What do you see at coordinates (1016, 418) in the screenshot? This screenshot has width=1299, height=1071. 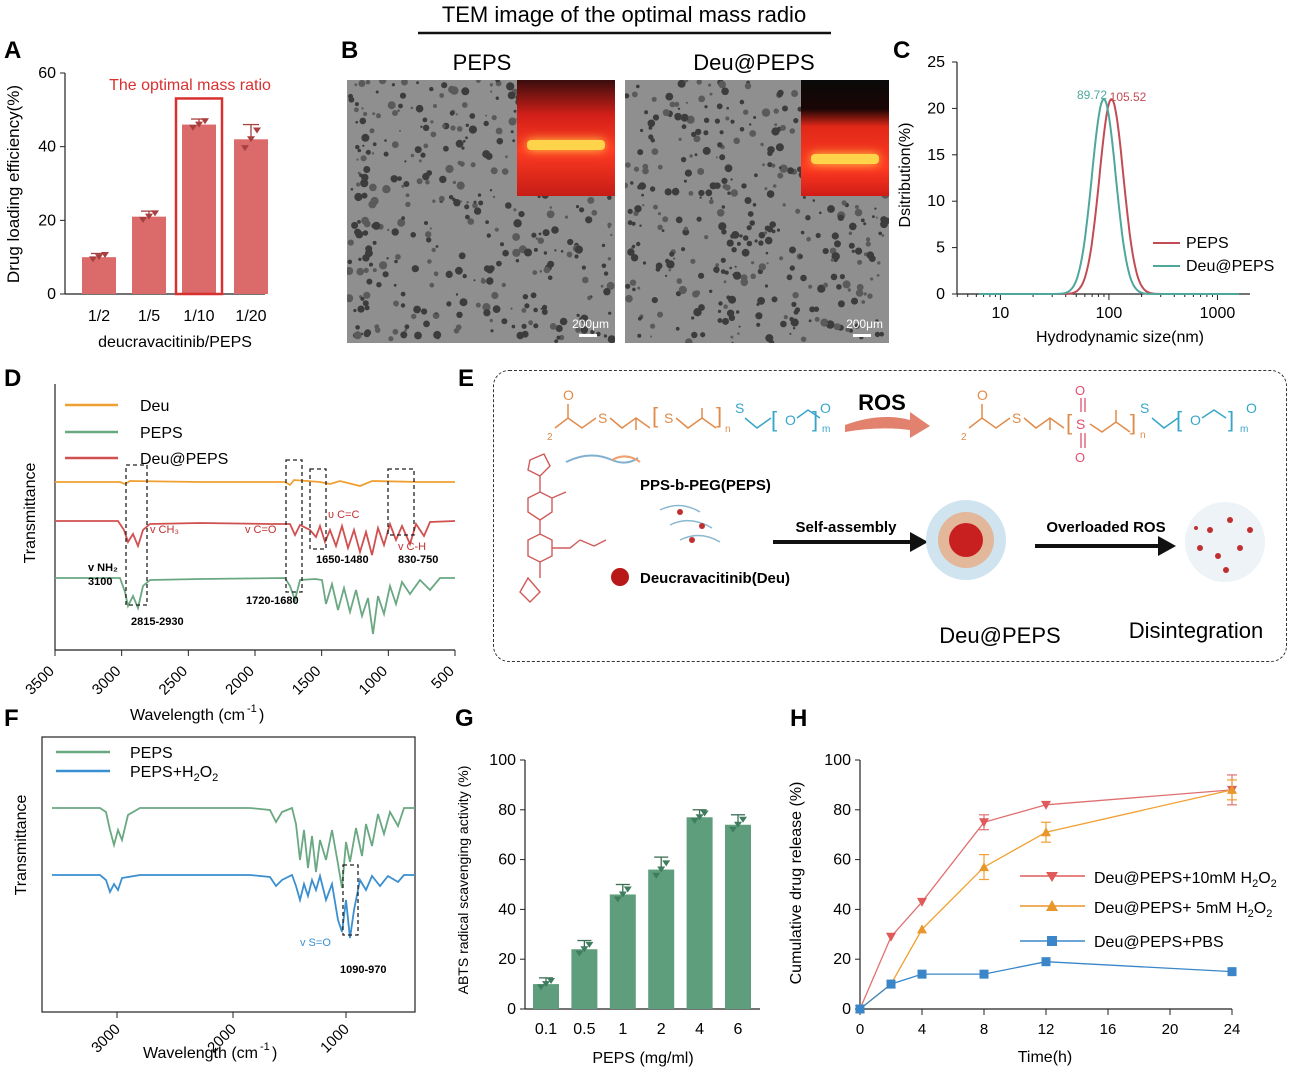 I see `chem-s1-right: S` at bounding box center [1016, 418].